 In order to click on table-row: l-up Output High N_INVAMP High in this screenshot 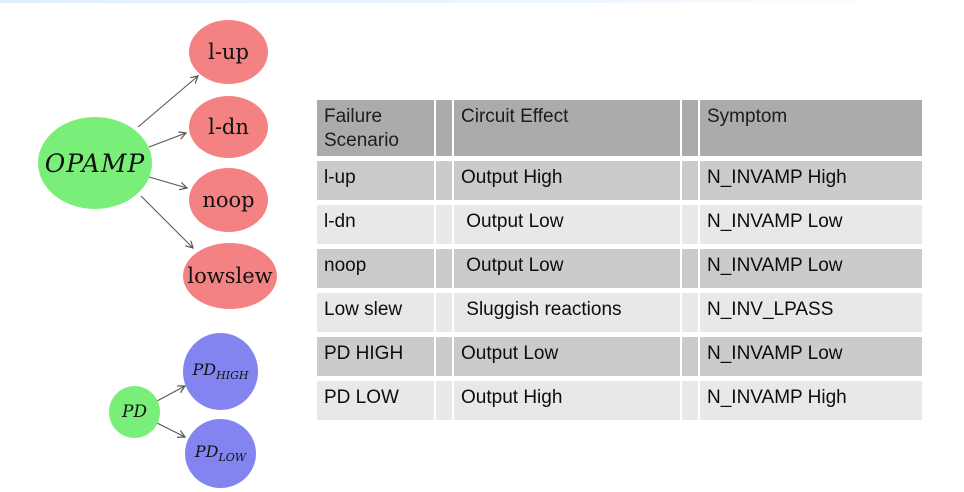, I will do `click(619, 180)`.